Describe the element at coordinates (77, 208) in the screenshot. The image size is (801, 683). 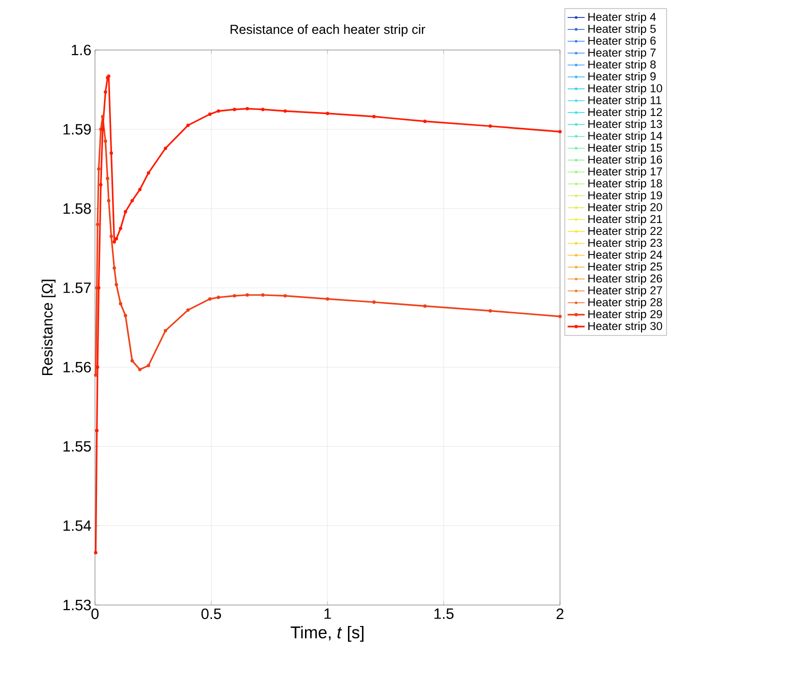
I see `y-tick-label: 1.58` at that location.